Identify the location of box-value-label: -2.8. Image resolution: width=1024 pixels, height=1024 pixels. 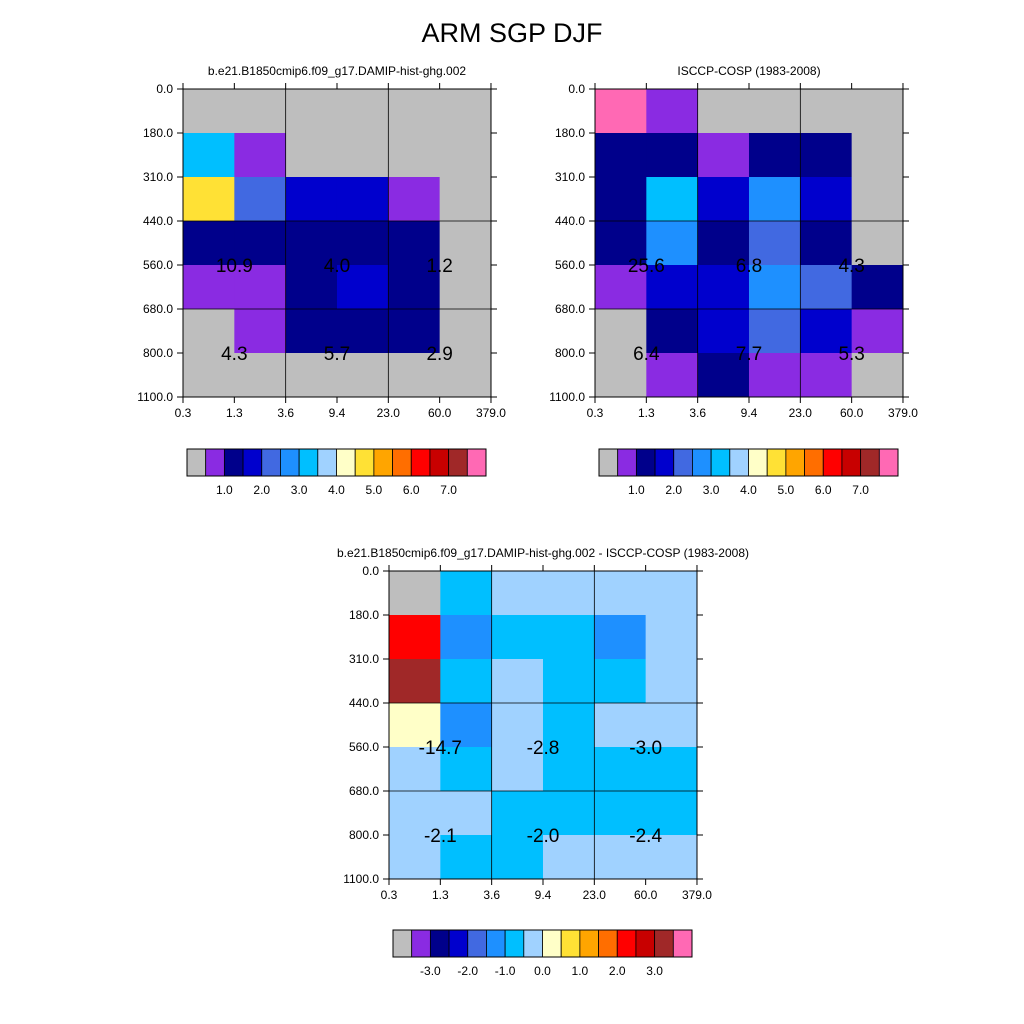
(543, 748).